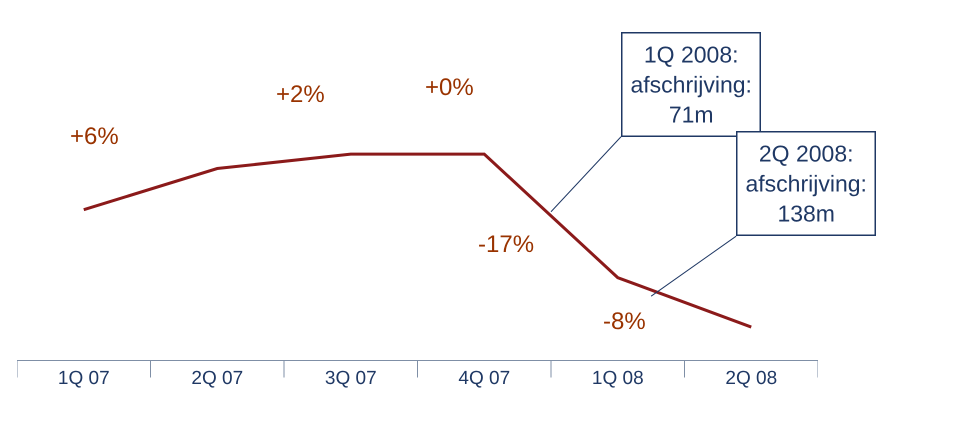  What do you see at coordinates (449, 87) in the screenshot?
I see `text: +0%` at bounding box center [449, 87].